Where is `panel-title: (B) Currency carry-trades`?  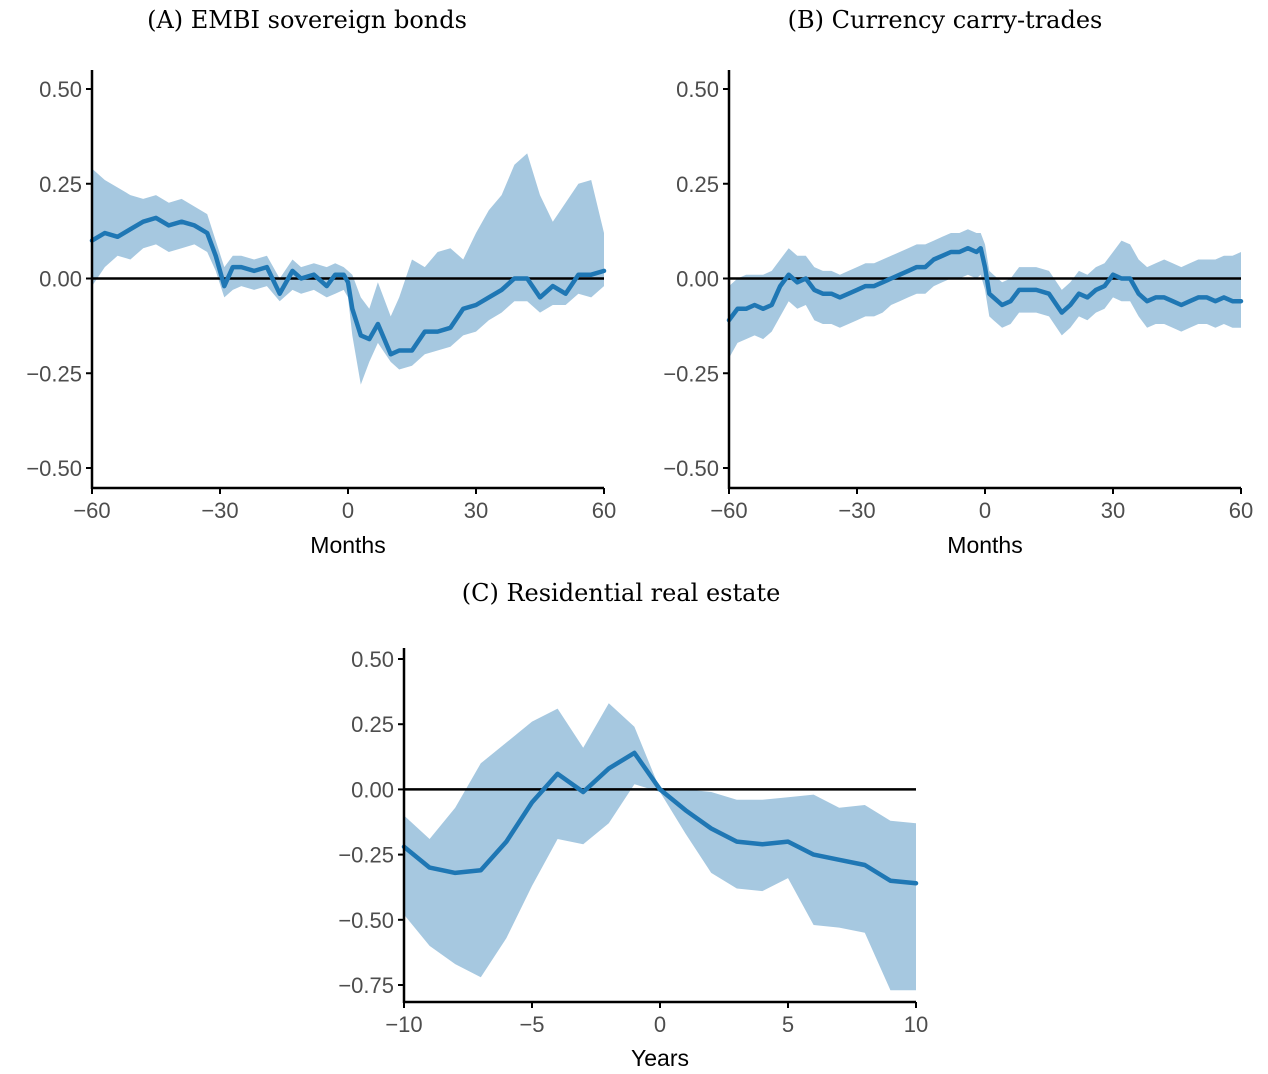 panel-title: (B) Currency carry-trades is located at coordinates (945, 20).